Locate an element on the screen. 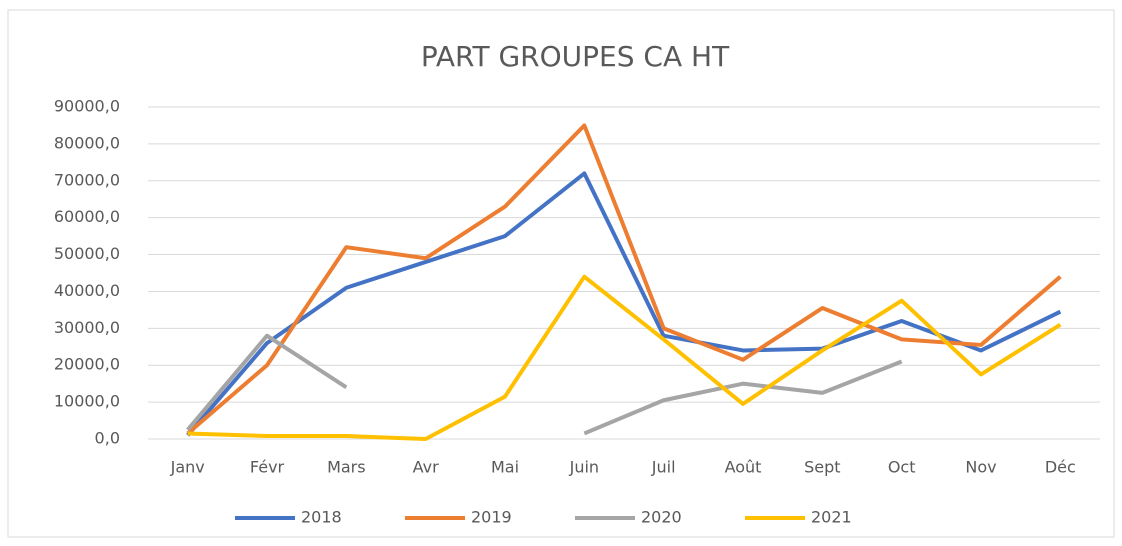  y-tick-label: 20000,0 is located at coordinates (87, 364).